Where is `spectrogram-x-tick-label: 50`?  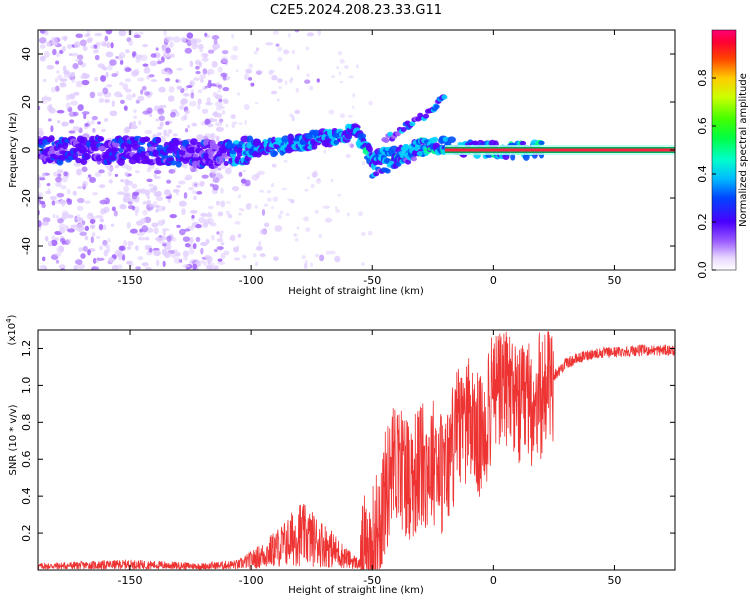
spectrogram-x-tick-label: 50 is located at coordinates (614, 280).